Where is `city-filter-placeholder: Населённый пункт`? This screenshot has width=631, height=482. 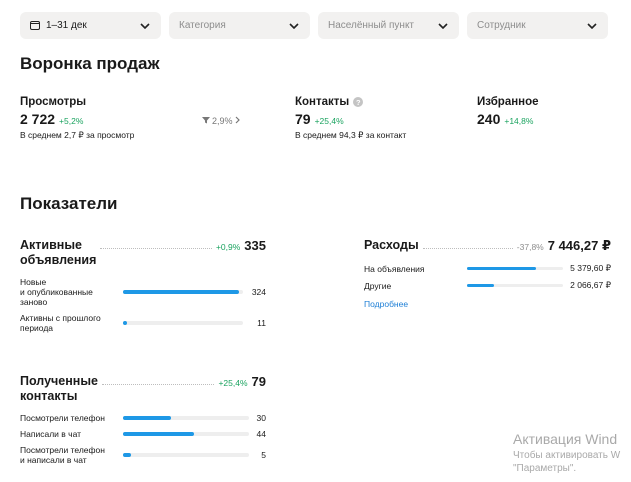 city-filter-placeholder: Населённый пункт is located at coordinates (371, 25).